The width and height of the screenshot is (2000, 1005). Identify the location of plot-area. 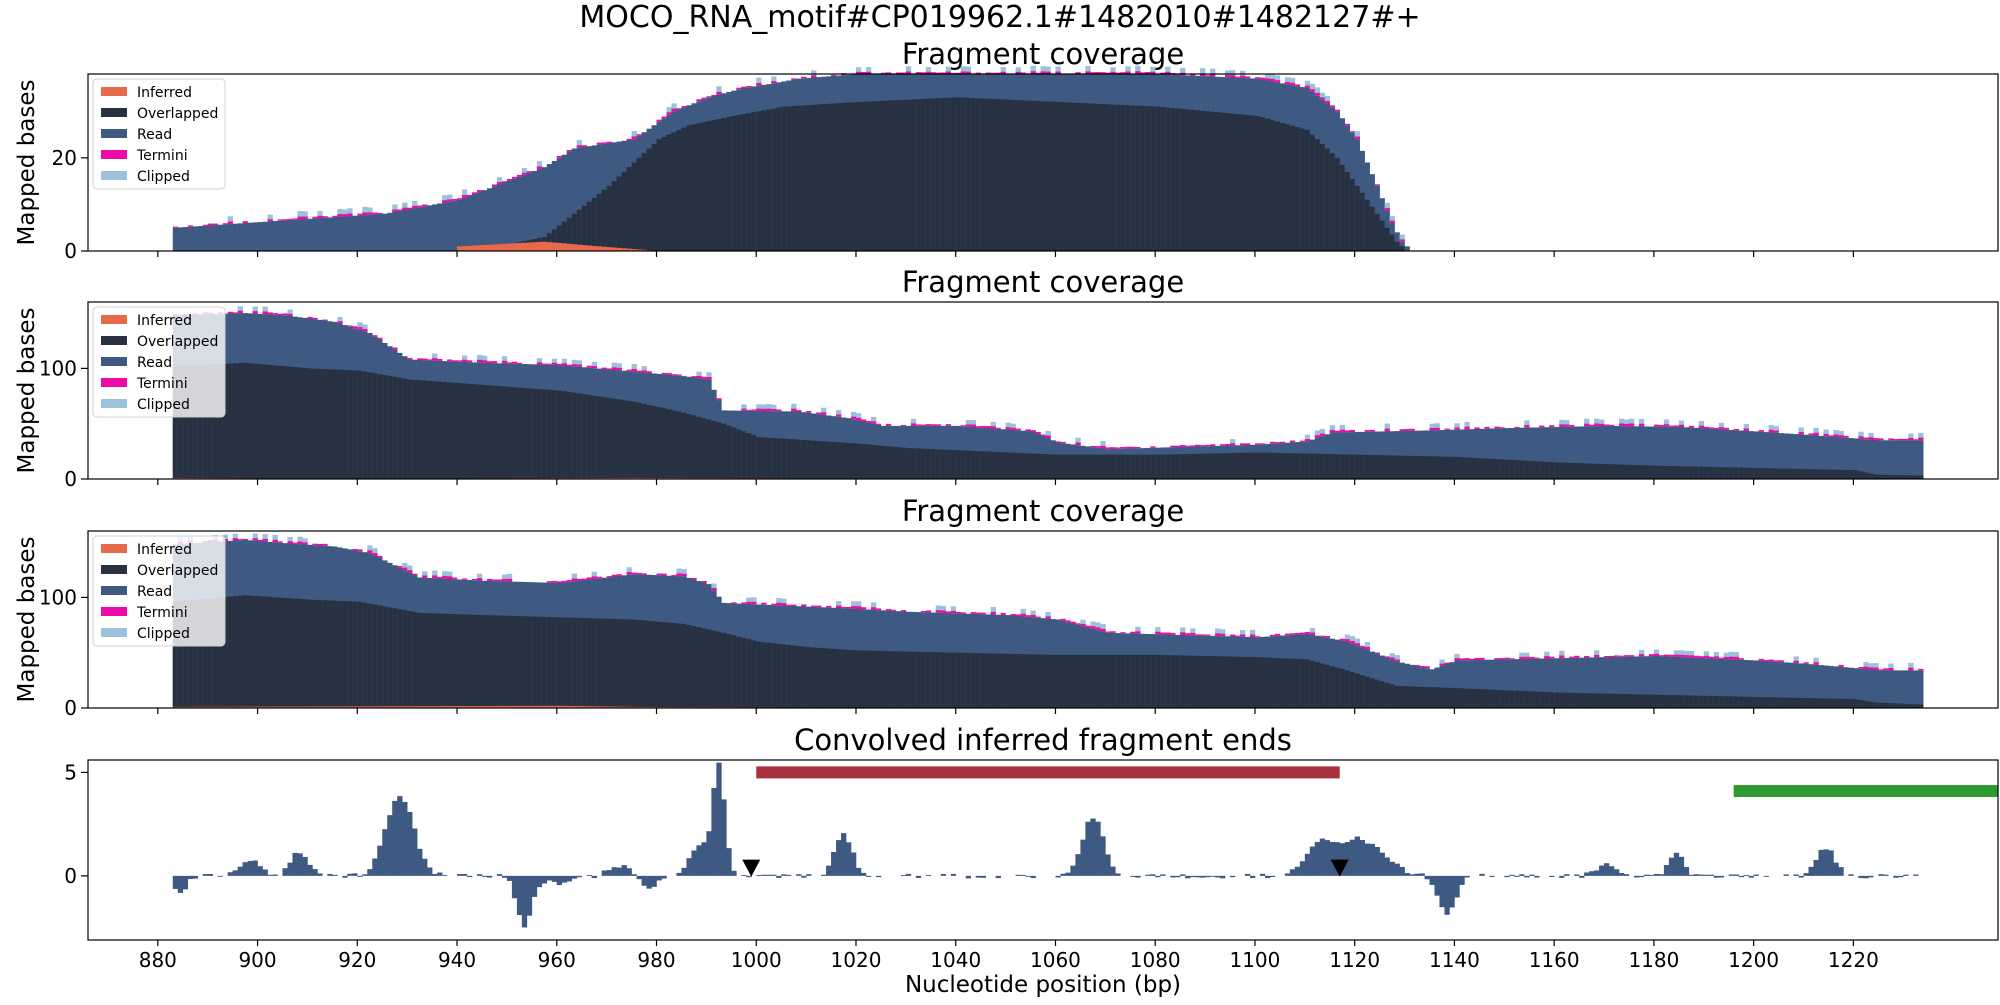
(791, 158).